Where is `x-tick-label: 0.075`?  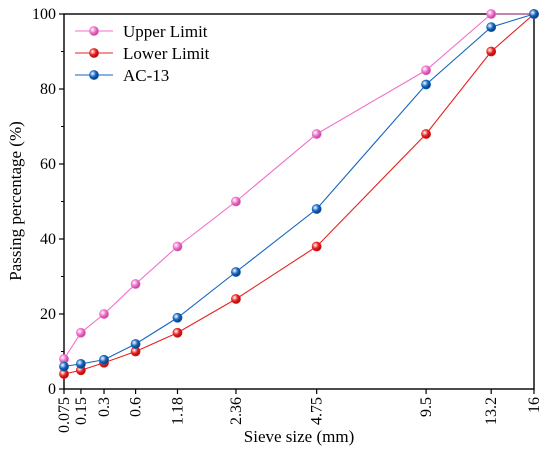 x-tick-label: 0.075 is located at coordinates (64, 415).